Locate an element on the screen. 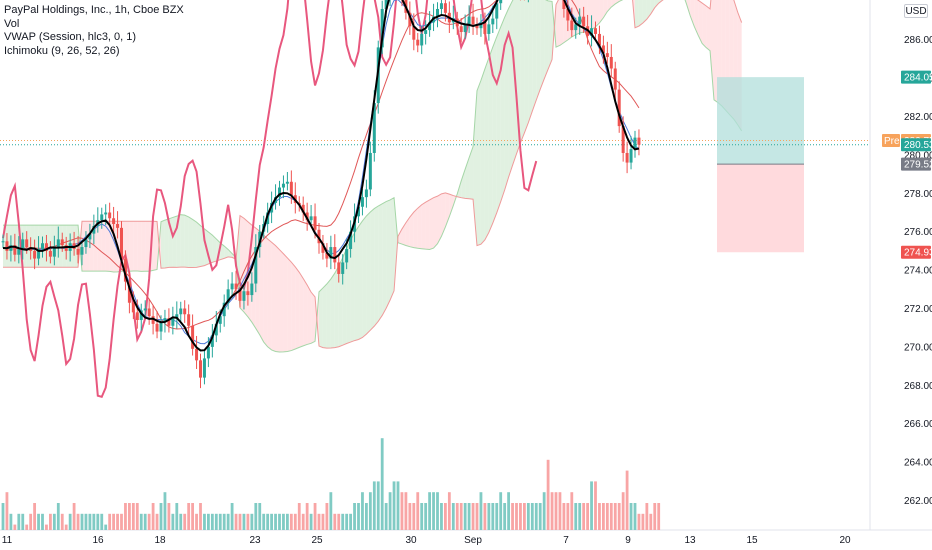  y-tick-label: 278.00 is located at coordinates (918, 194).